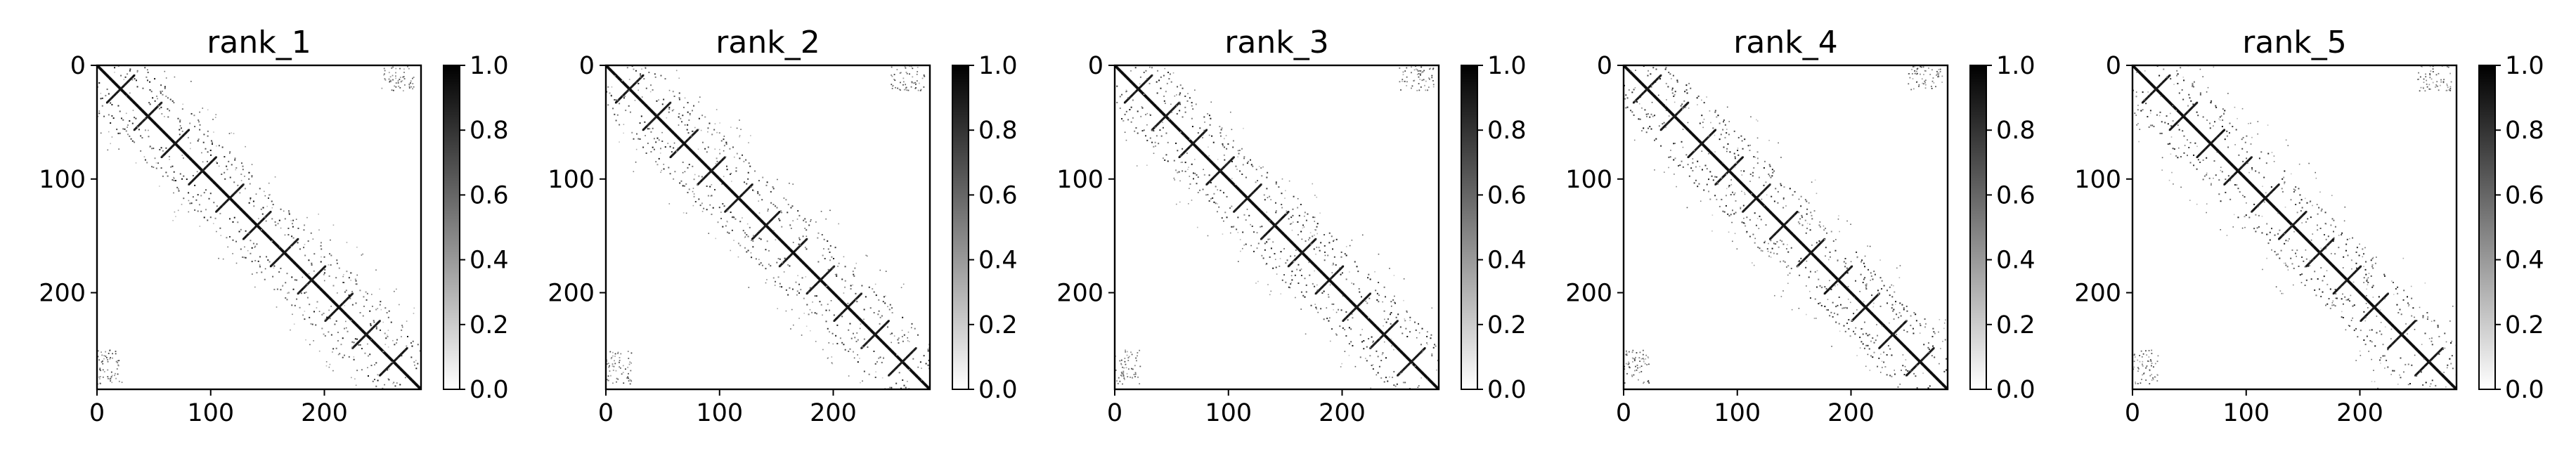 This screenshot has width=2576, height=461. What do you see at coordinates (2294, 42) in the screenshot?
I see `chart-title: rank_5` at bounding box center [2294, 42].